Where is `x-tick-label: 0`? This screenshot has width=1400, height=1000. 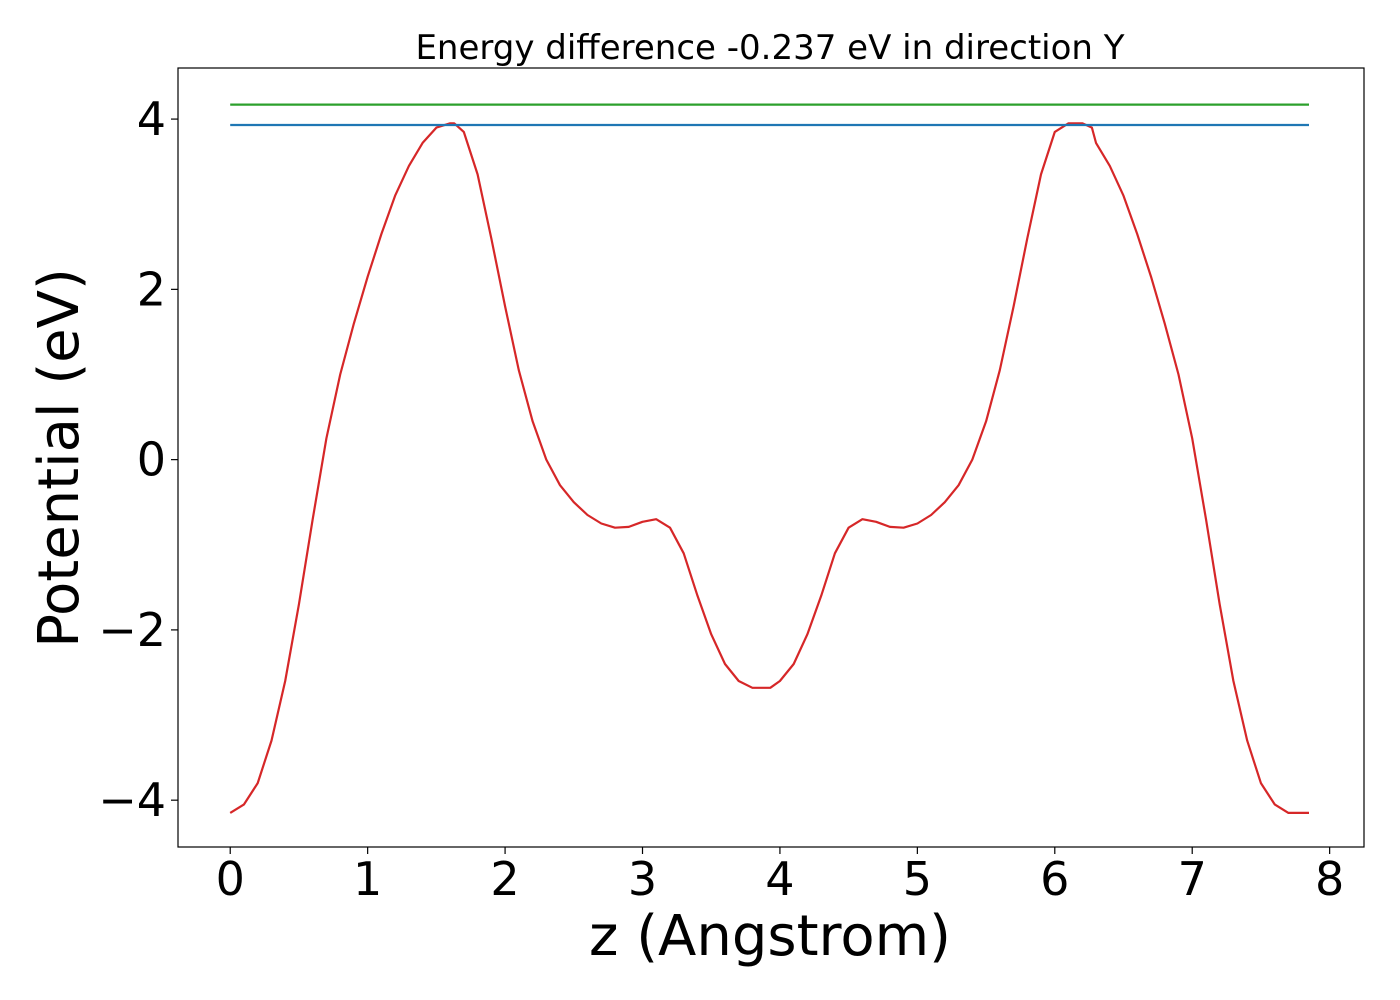 x-tick-label: 0 is located at coordinates (230, 879).